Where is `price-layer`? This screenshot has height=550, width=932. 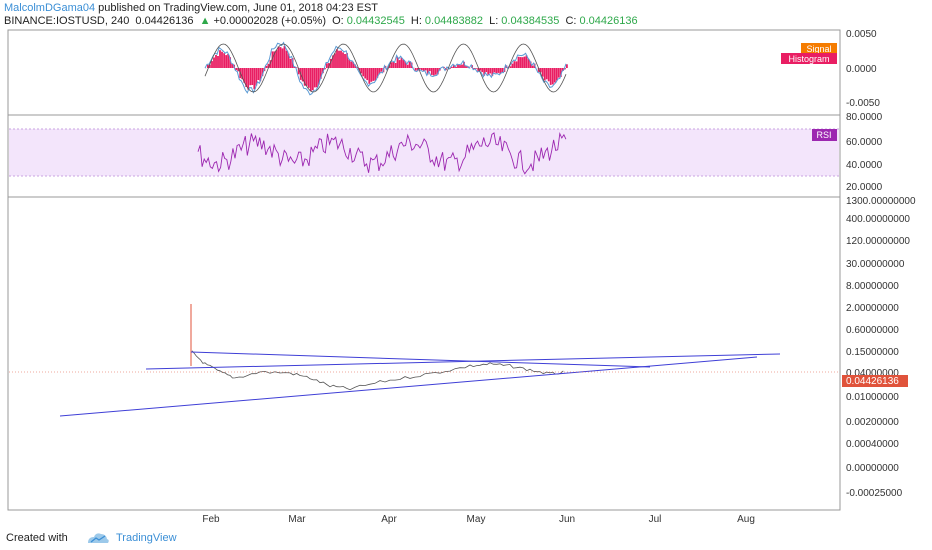 price-layer is located at coordinates (377, 370).